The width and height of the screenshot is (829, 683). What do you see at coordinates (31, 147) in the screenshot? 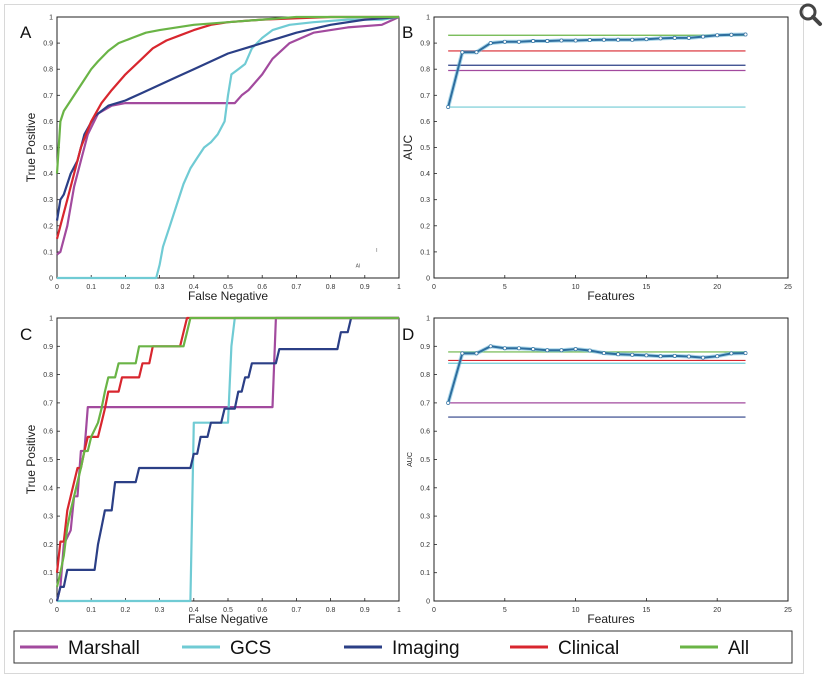
I see `panel-a-ylabel: True Positive` at bounding box center [31, 147].